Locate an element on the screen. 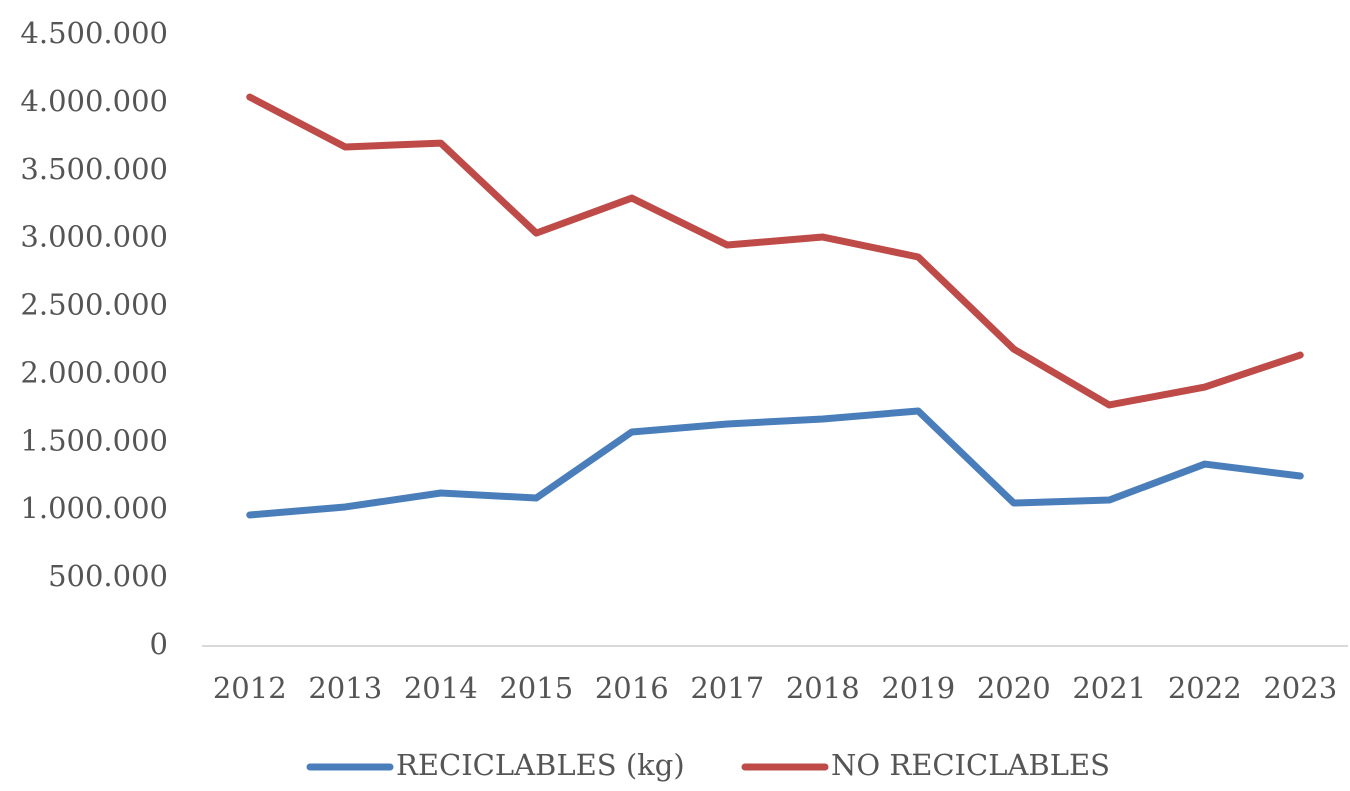 The height and width of the screenshot is (791, 1350). x-tick-label: 2019 is located at coordinates (918, 688).